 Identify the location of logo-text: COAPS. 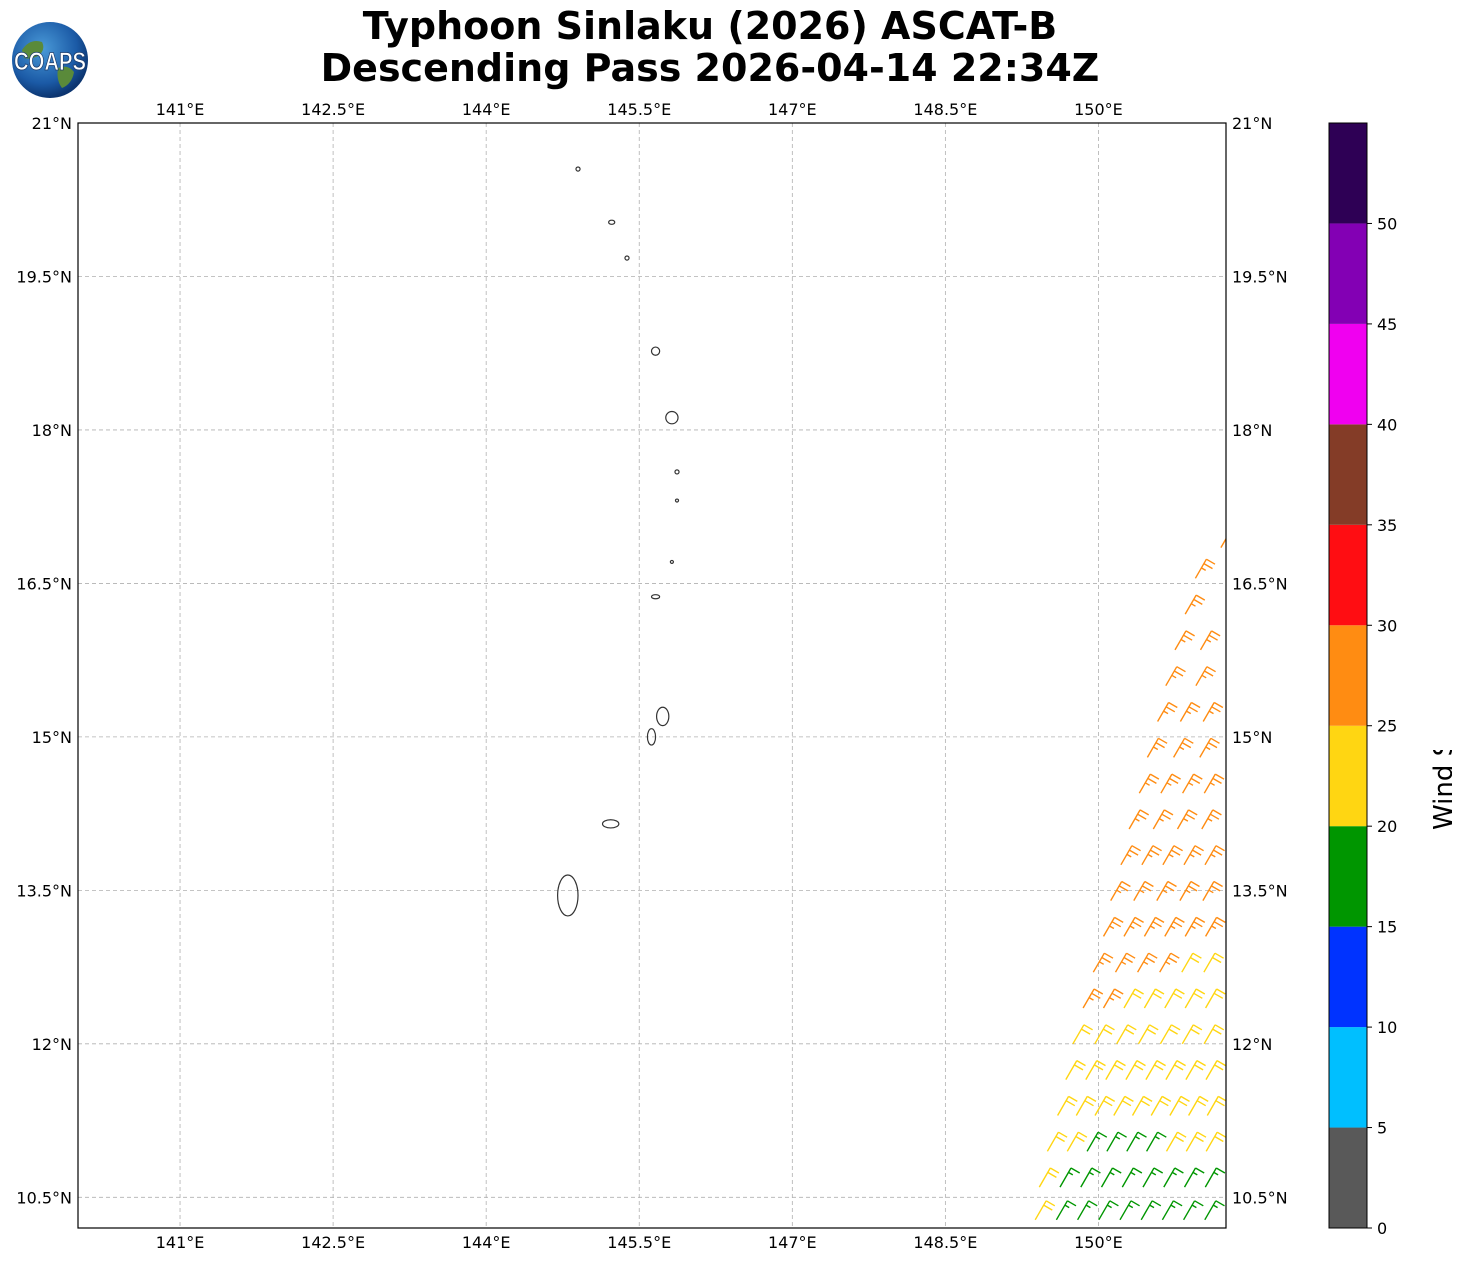
(50, 62).